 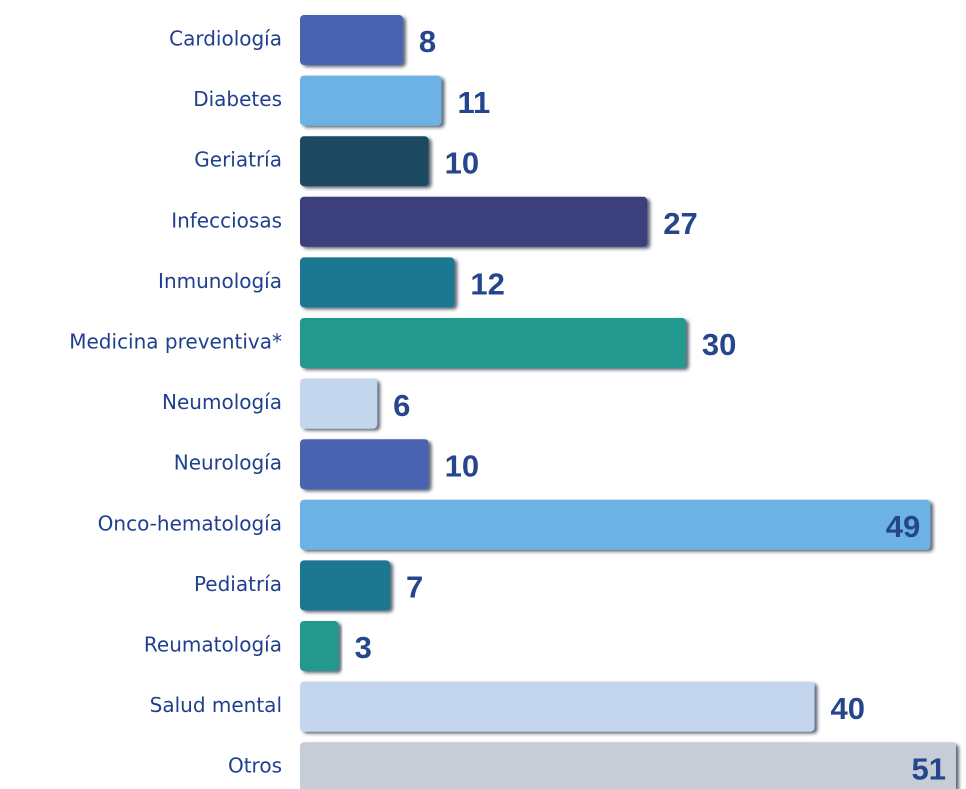 What do you see at coordinates (225, 39) in the screenshot?
I see `category-label: Cardiología` at bounding box center [225, 39].